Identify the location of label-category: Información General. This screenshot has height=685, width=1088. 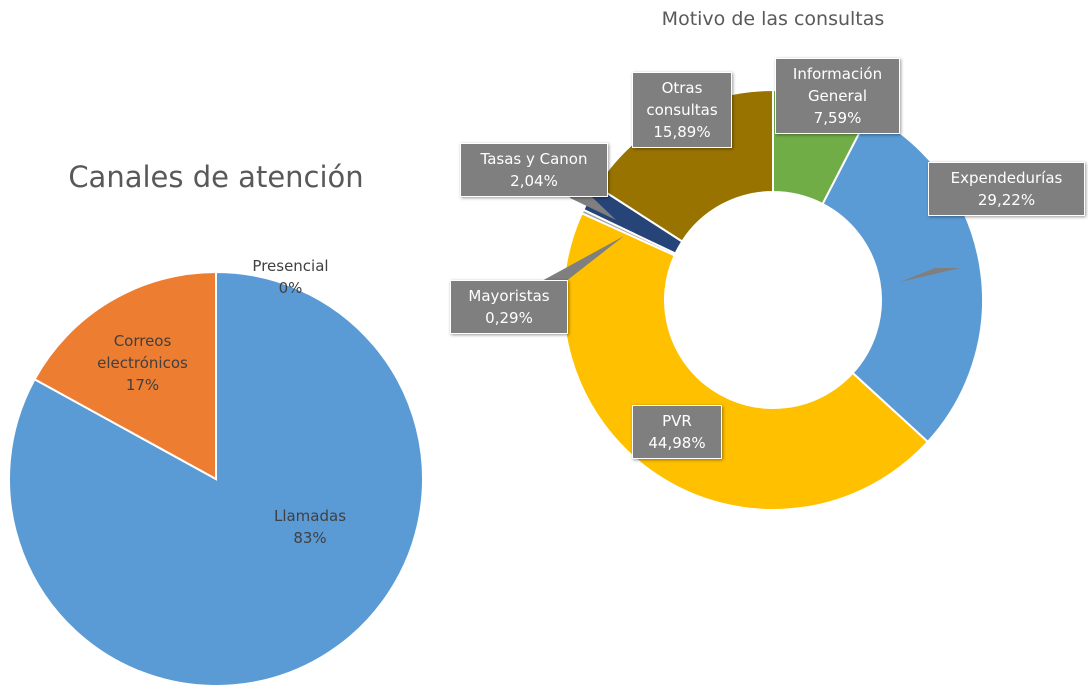
(837, 85).